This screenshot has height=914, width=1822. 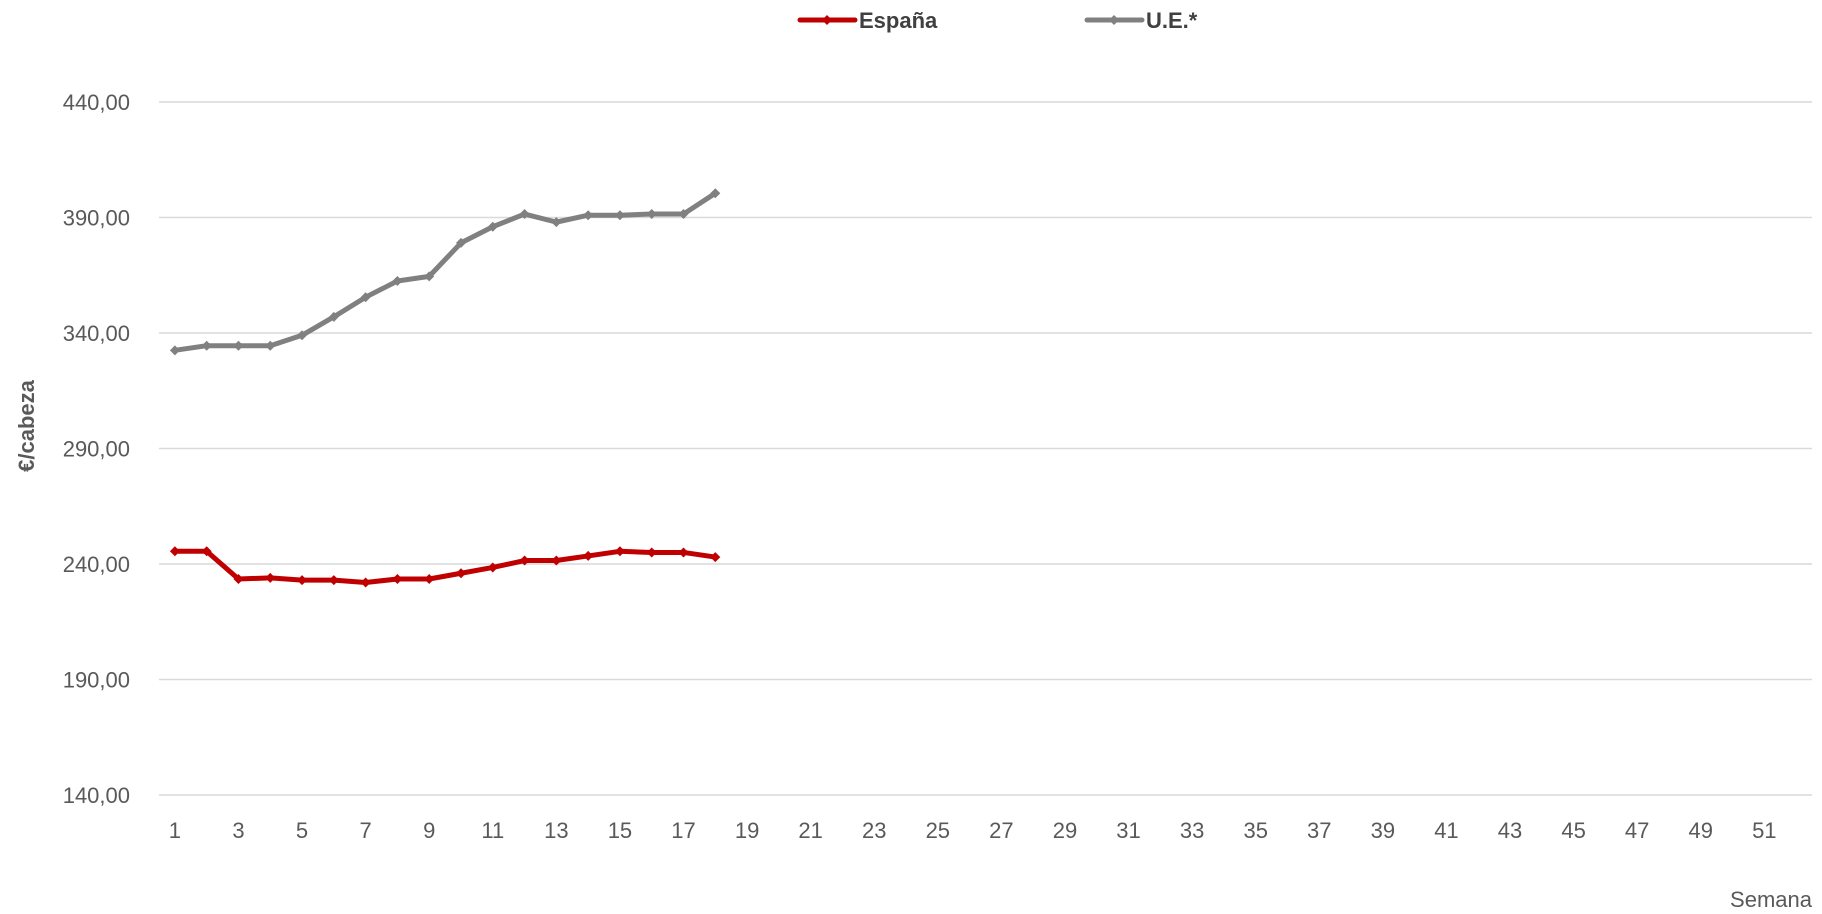 What do you see at coordinates (302, 830) in the screenshot?
I see `x-tick-label: 5` at bounding box center [302, 830].